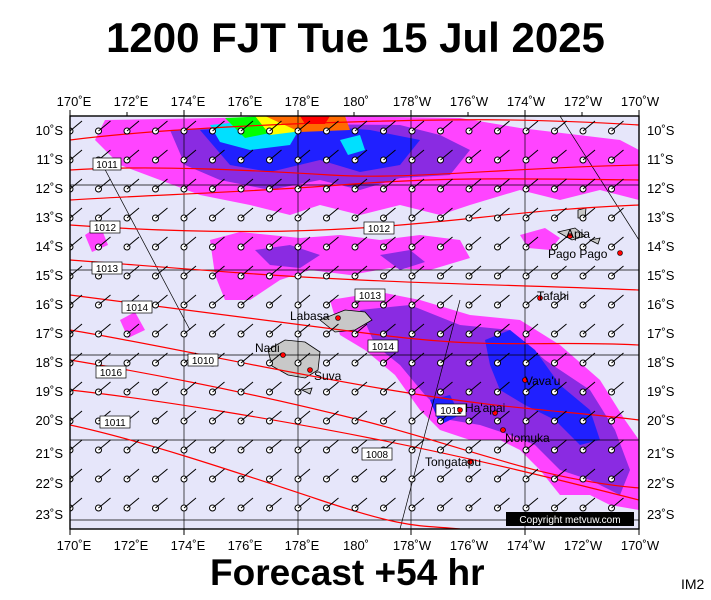 This screenshot has height=600, width=711. I want to click on isobar-label: 1013, so click(107, 269).